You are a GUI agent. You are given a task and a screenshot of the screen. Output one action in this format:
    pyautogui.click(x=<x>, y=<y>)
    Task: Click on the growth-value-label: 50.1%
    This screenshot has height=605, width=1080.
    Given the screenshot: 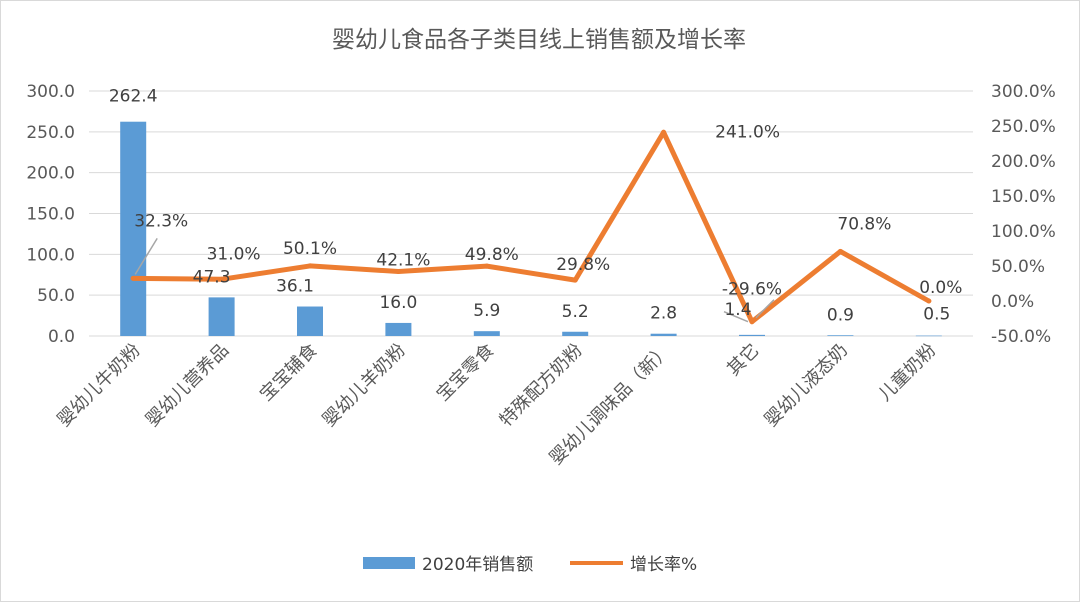 What is the action you would take?
    pyautogui.click(x=310, y=249)
    